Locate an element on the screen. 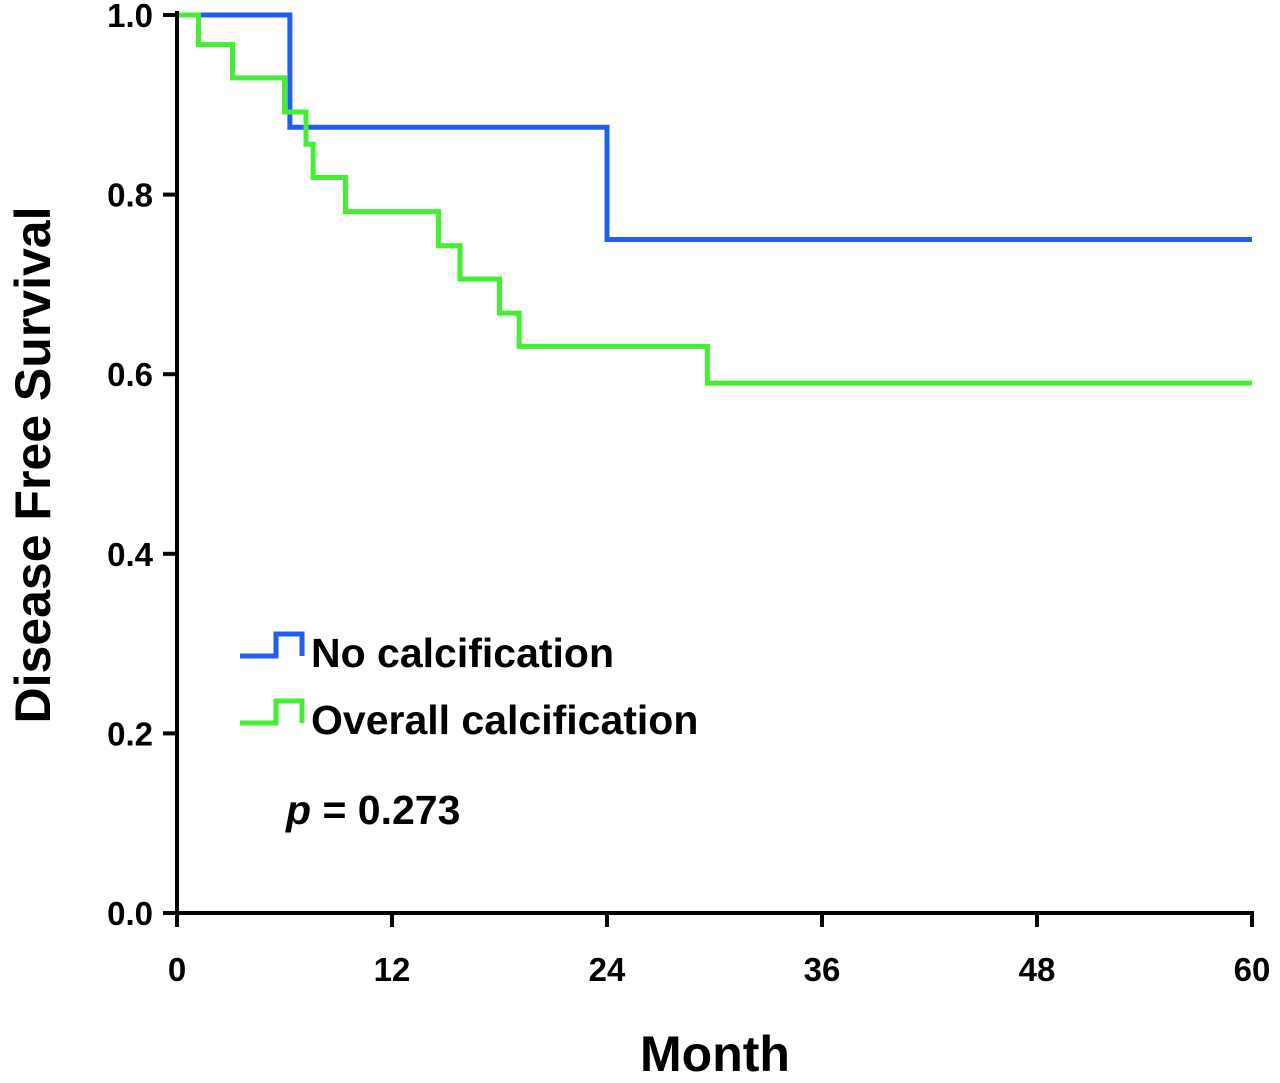  y-axis-title: Disease Free Survival is located at coordinates (33, 465).